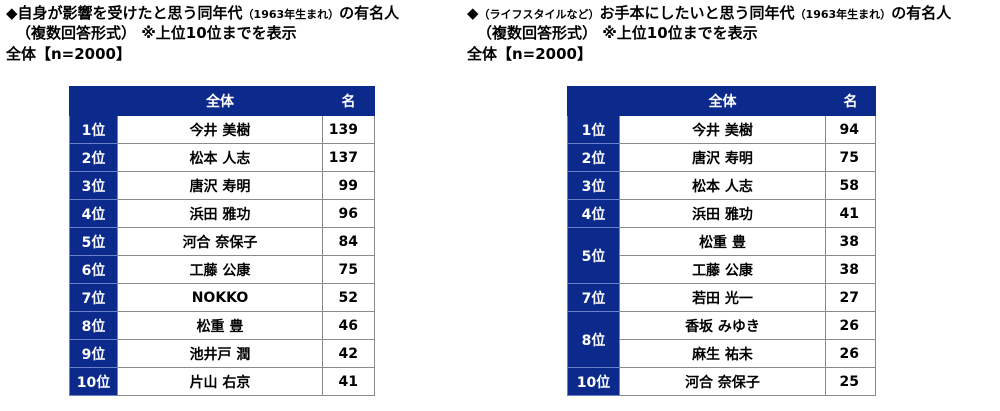  What do you see at coordinates (348, 241) in the screenshot?
I see `count-cell: 84` at bounding box center [348, 241].